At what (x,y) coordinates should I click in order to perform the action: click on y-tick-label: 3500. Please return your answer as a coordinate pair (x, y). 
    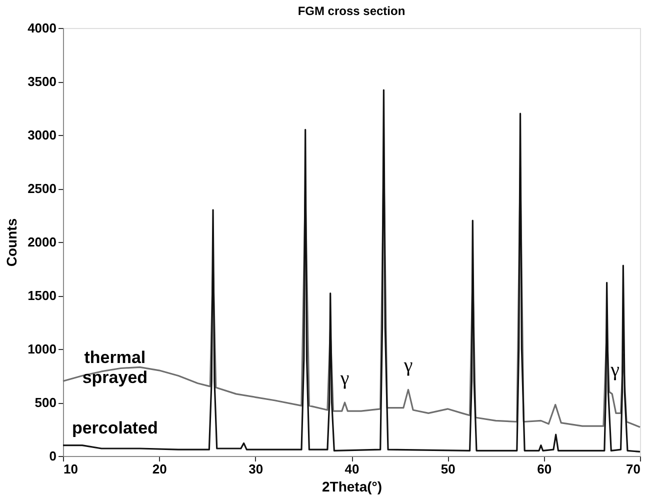
    Looking at the image, I should click on (42, 81).